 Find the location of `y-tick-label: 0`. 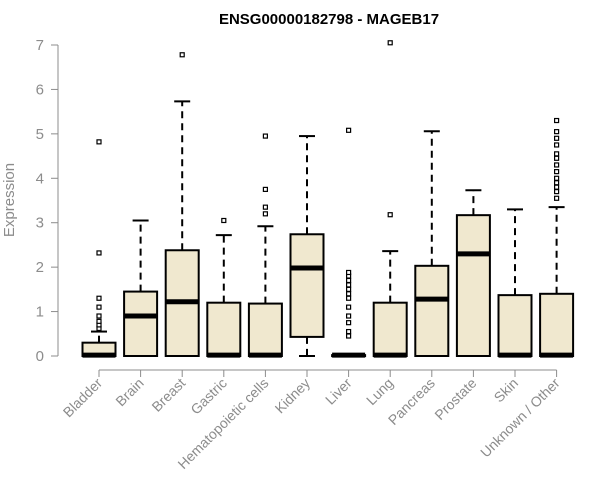

y-tick-label: 0 is located at coordinates (40, 356).